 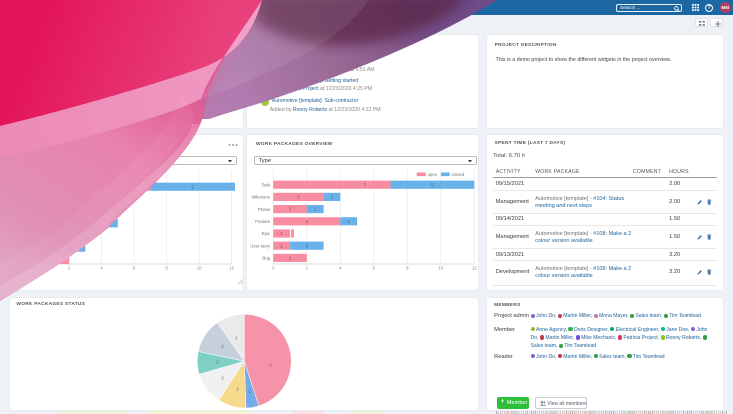 What do you see at coordinates (433, 174) in the screenshot?
I see `svg-text: open` at bounding box center [433, 174].